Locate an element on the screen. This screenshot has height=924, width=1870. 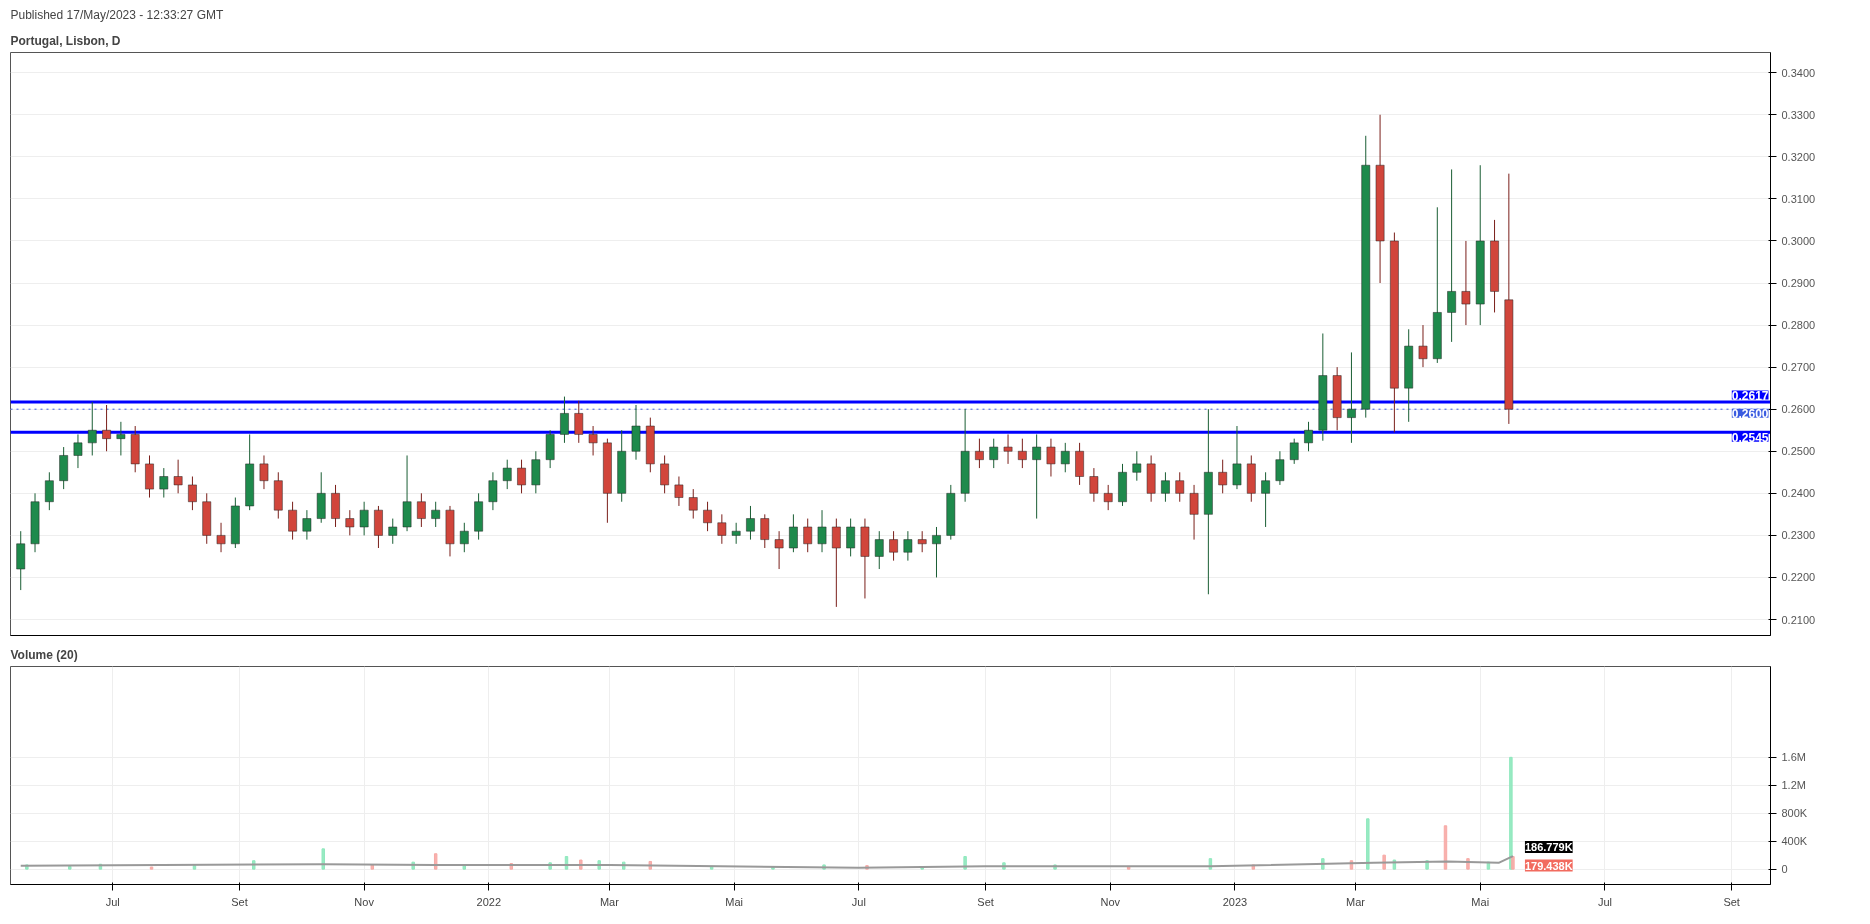
x-tick-label: 2022 is located at coordinates (489, 901).